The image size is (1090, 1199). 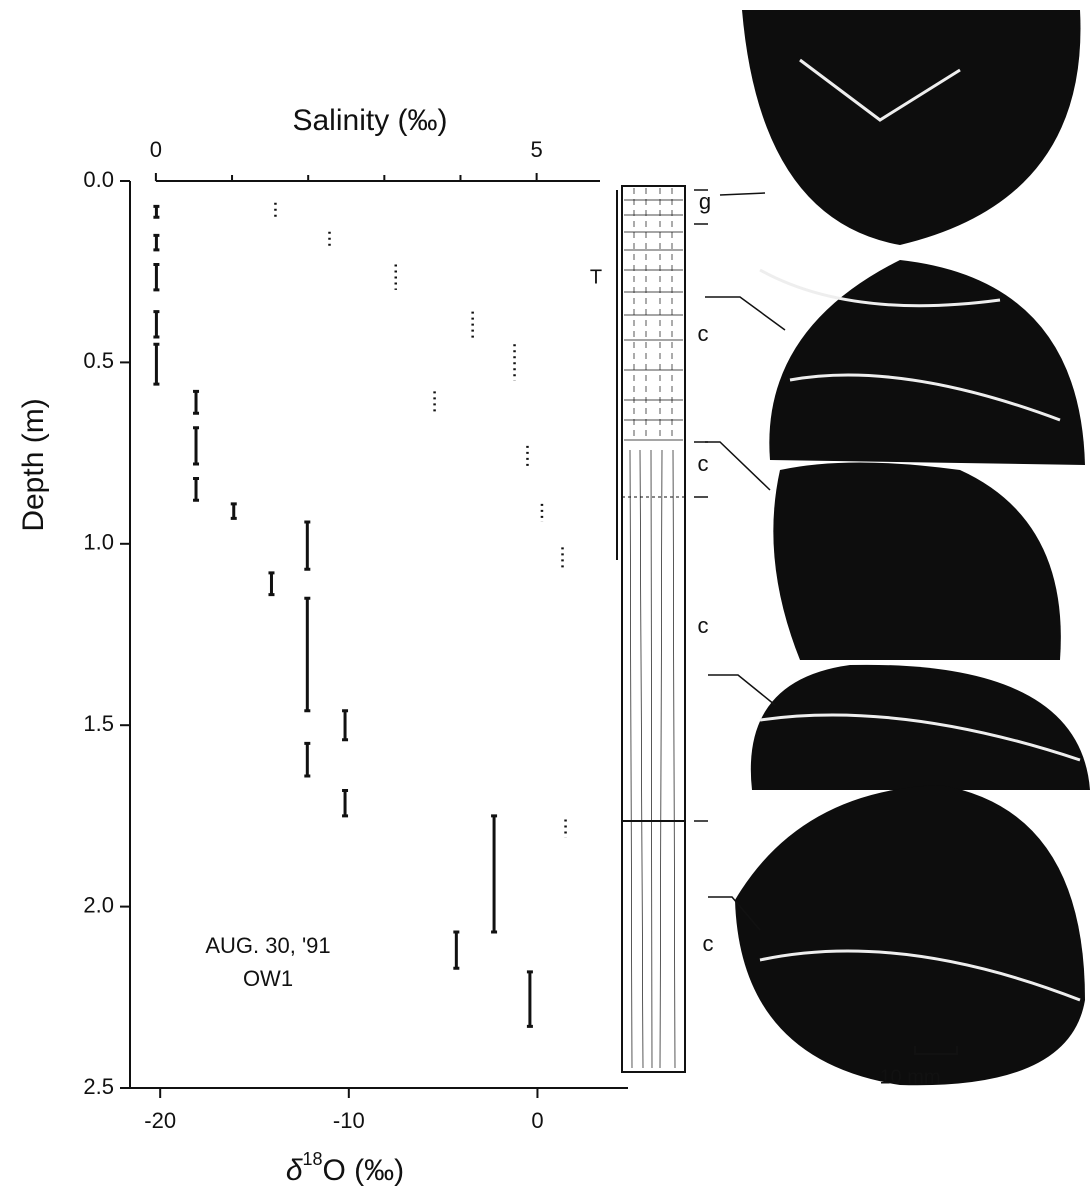 What do you see at coordinates (98, 542) in the screenshot?
I see `y-tick-label: 1.0` at bounding box center [98, 542].